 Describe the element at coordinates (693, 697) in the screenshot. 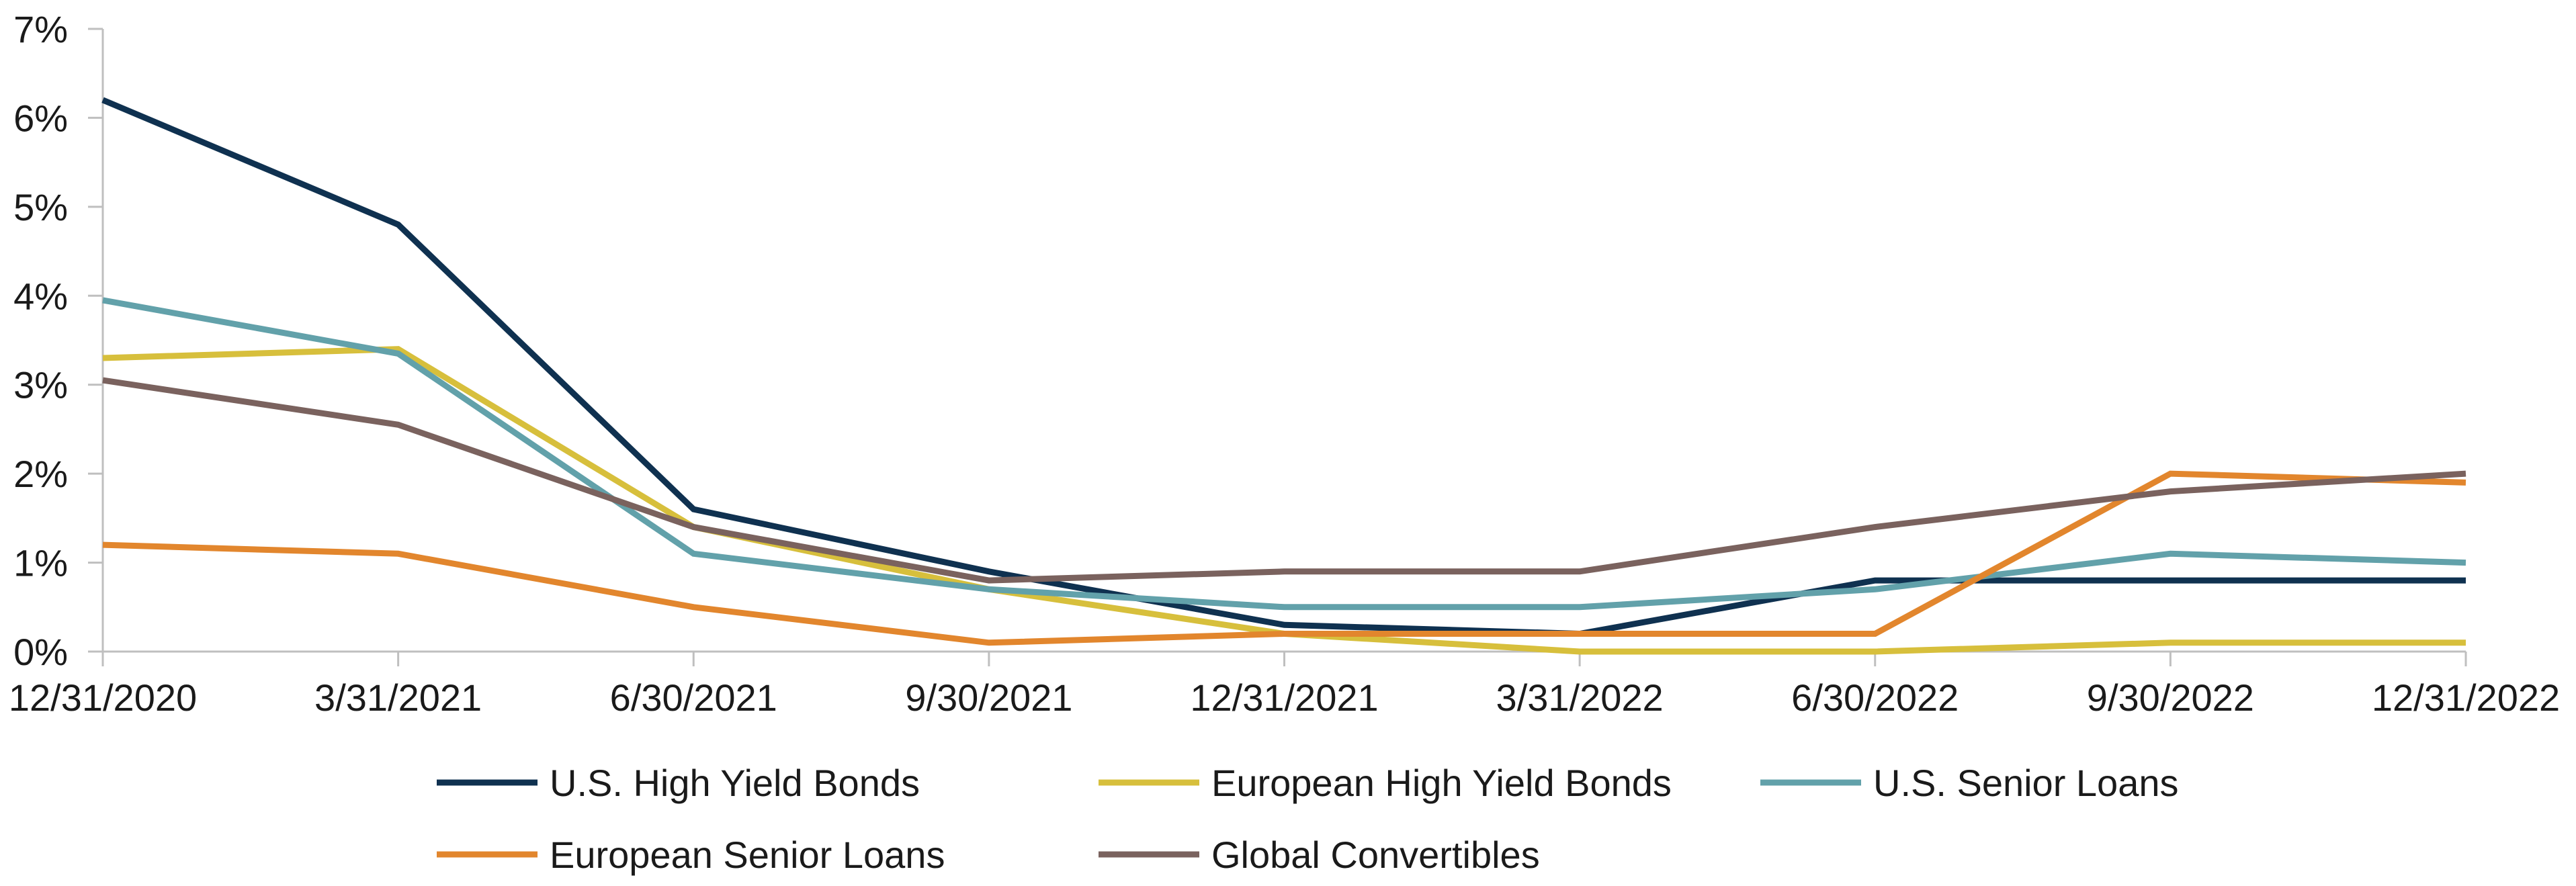

I see `x-tick-label: 6/30/2021` at that location.